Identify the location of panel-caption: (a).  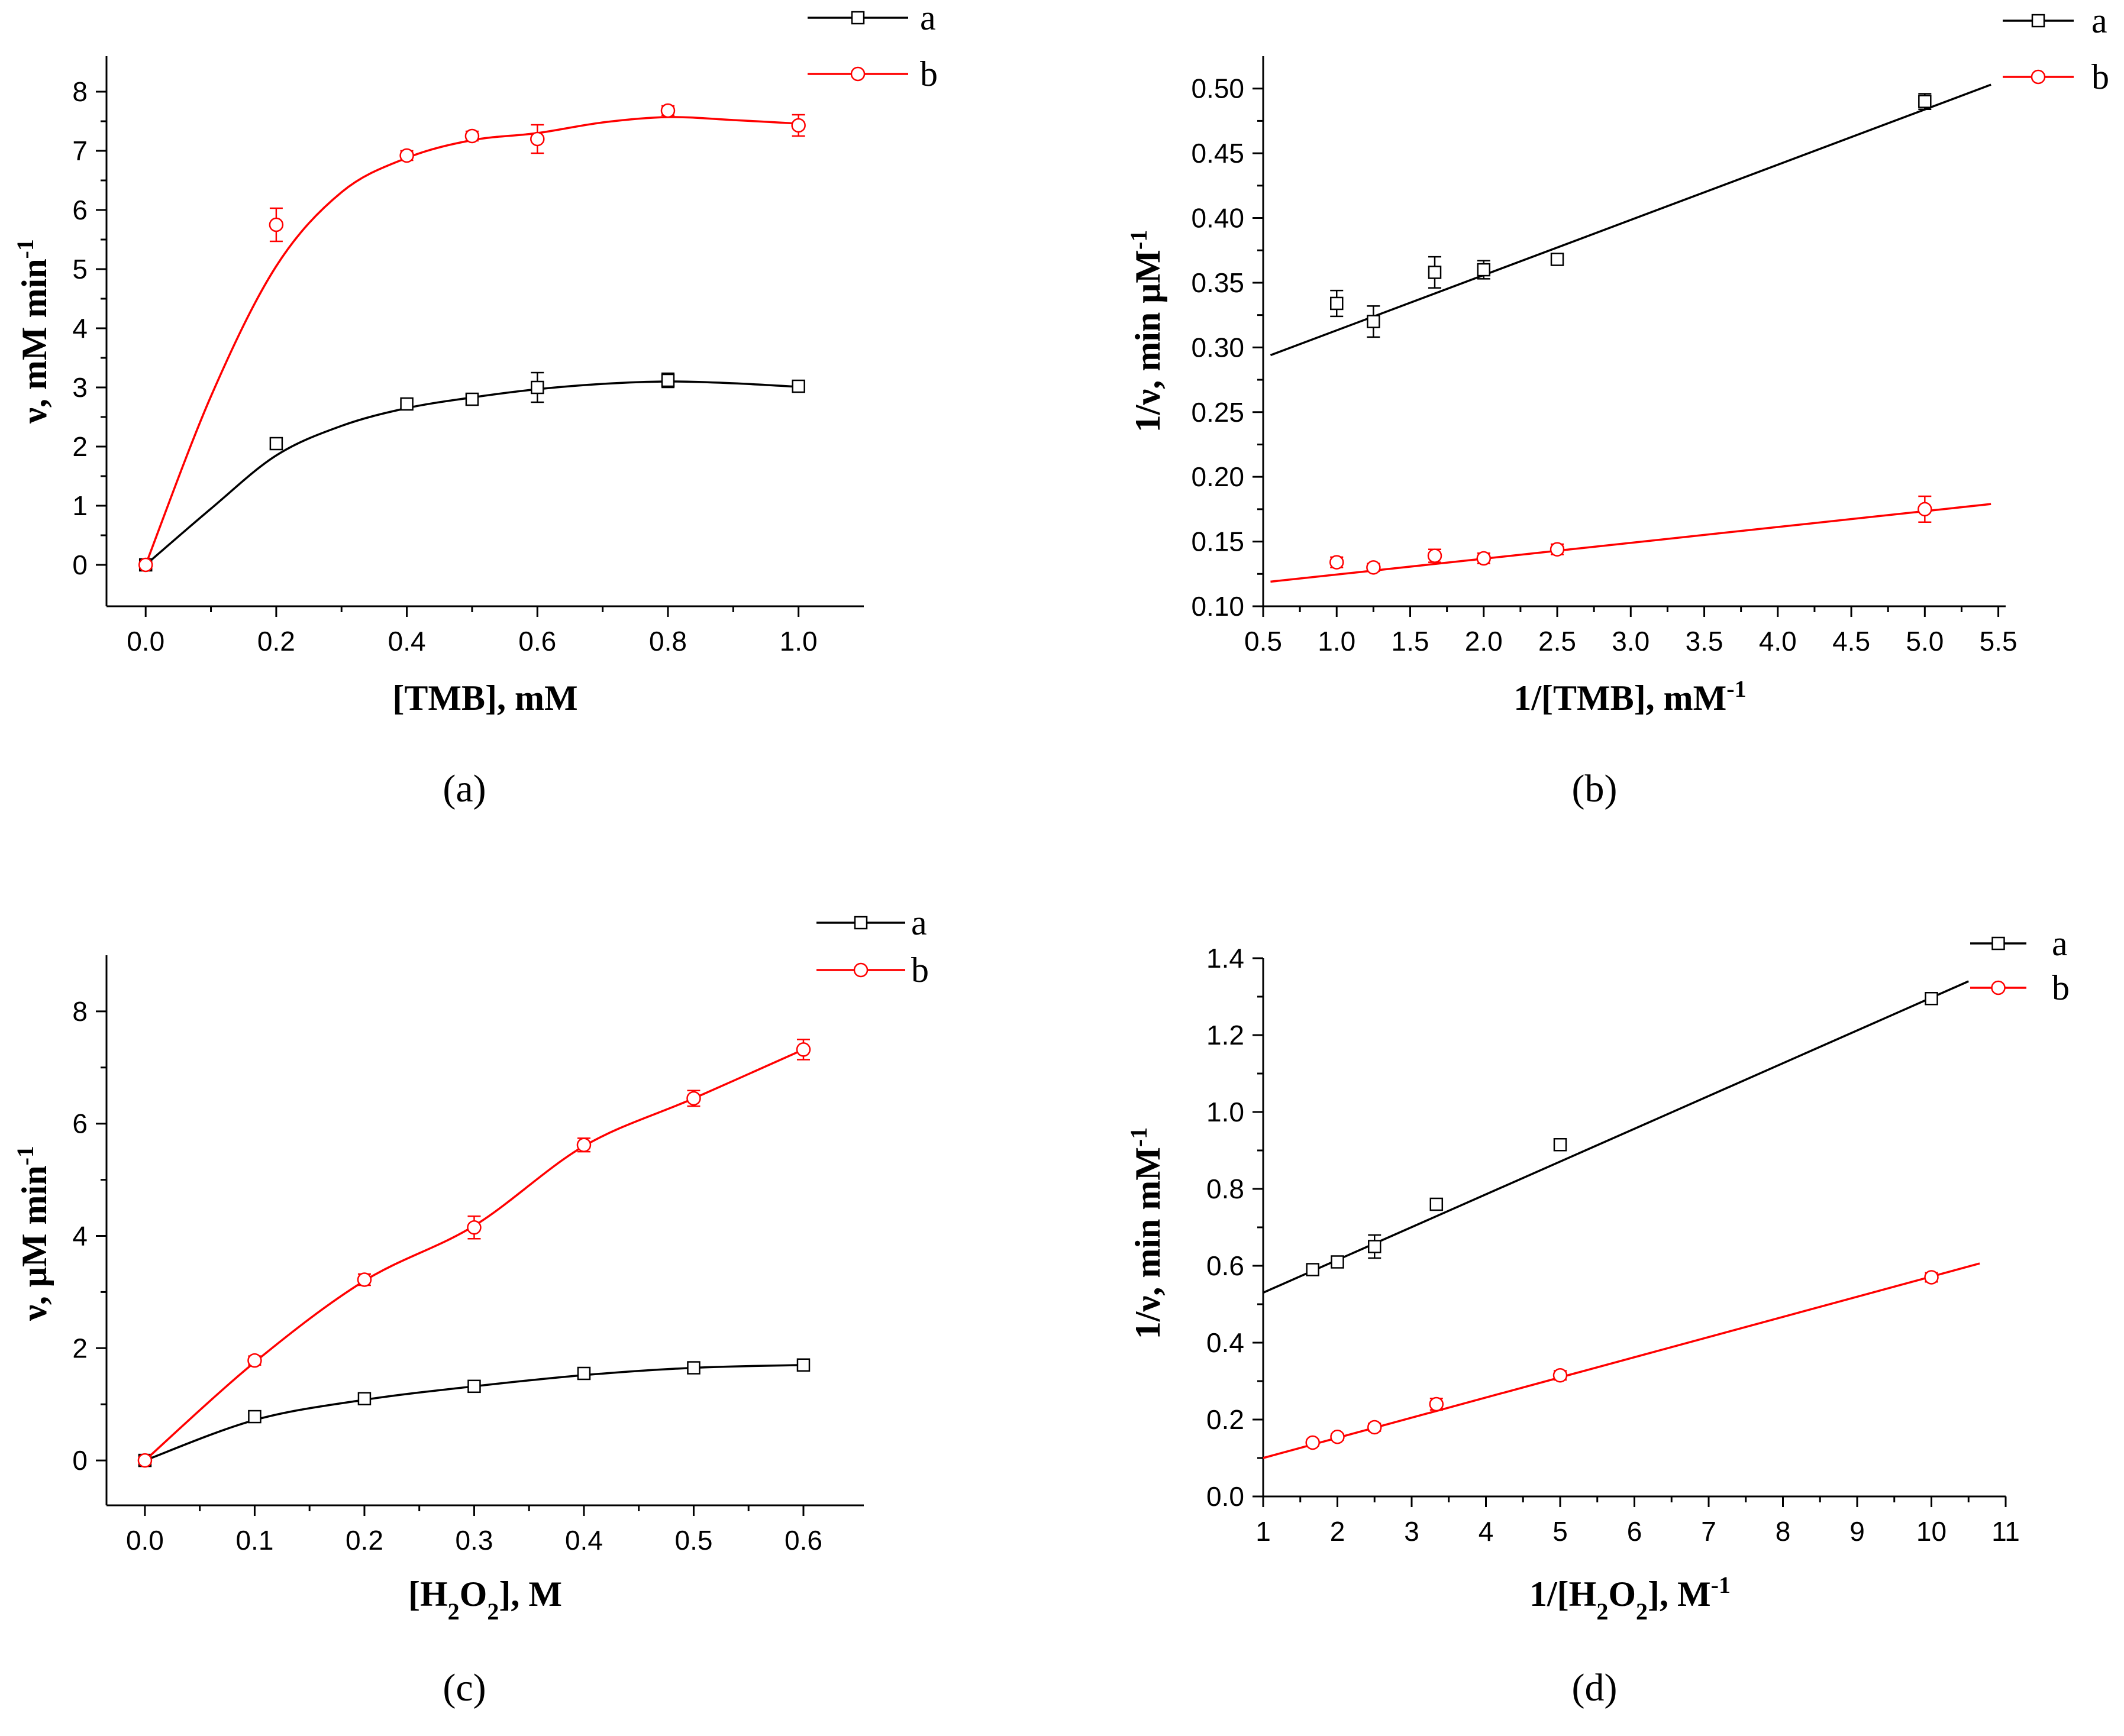
(464, 788).